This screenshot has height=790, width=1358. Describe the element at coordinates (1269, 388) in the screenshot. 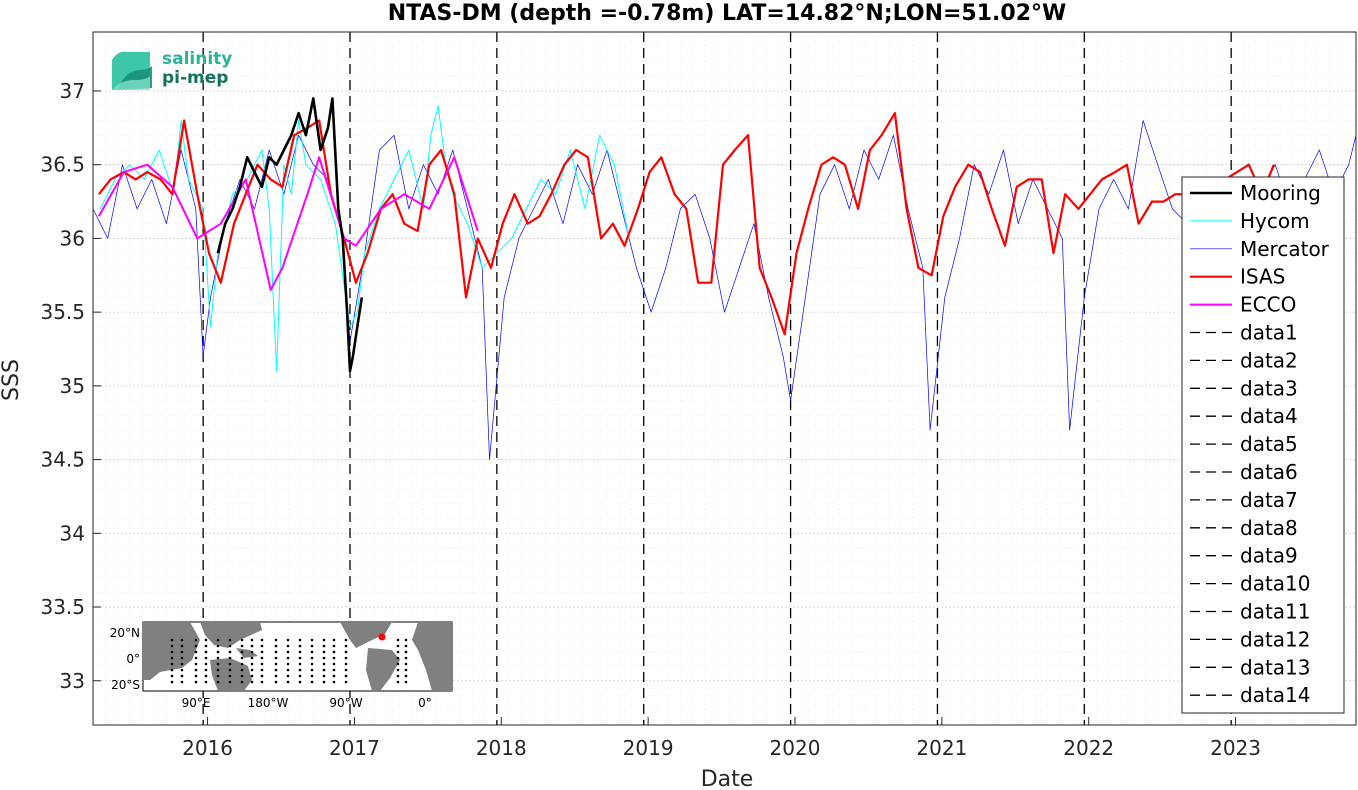

I see `legend-entry: data3` at that location.